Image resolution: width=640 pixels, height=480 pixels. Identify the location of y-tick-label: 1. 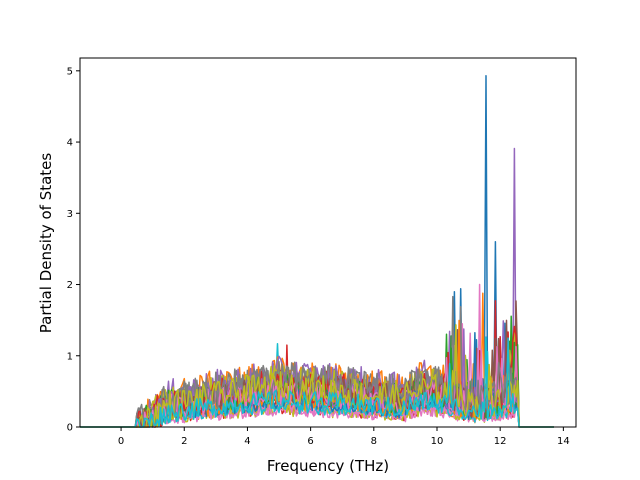
(70, 356).